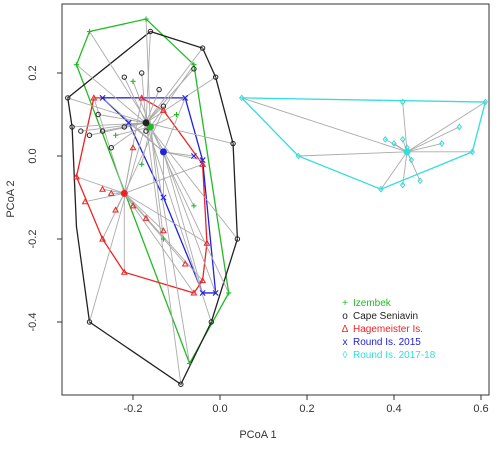 Image resolution: width=500 pixels, height=453 pixels. I want to click on hull-round-is-2015, so click(158, 195).